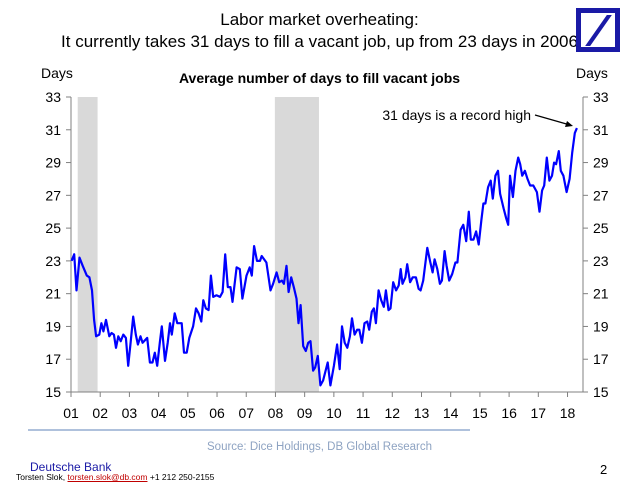 The image size is (639, 491). I want to click on left-axis-label: Days, so click(57, 73).